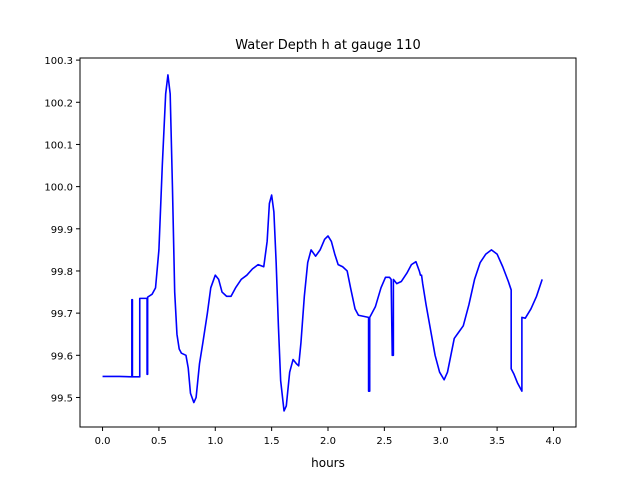 This screenshot has height=485, width=640. I want to click on y-tick-label: 99.5, so click(62, 398).